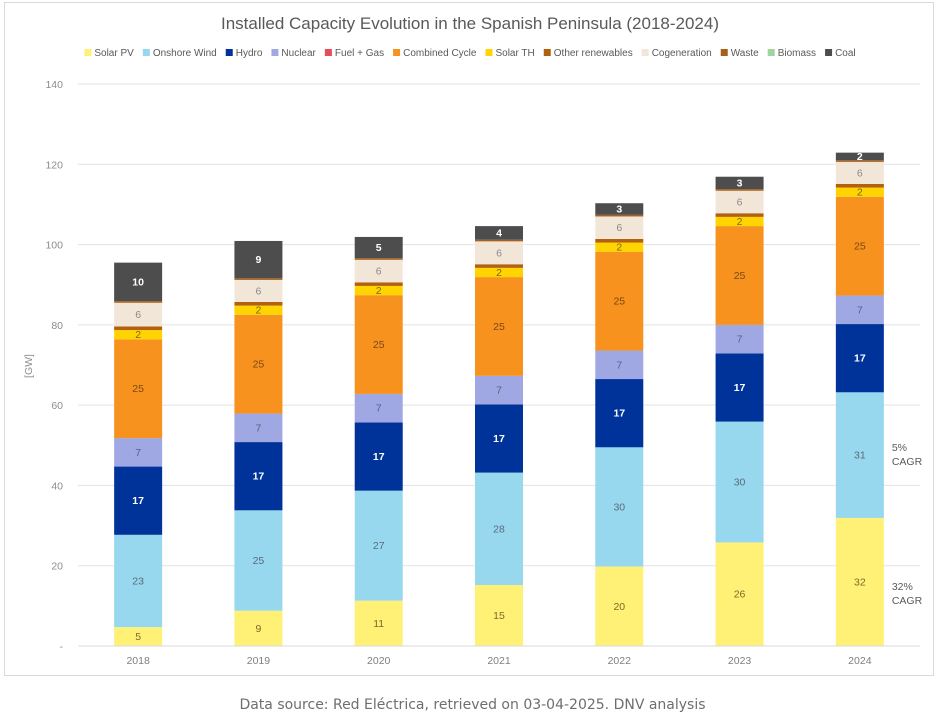 This screenshot has height=722, width=945. I want to click on y-axis: - 20 40 60 80 100 120 140, so click(54, 366).